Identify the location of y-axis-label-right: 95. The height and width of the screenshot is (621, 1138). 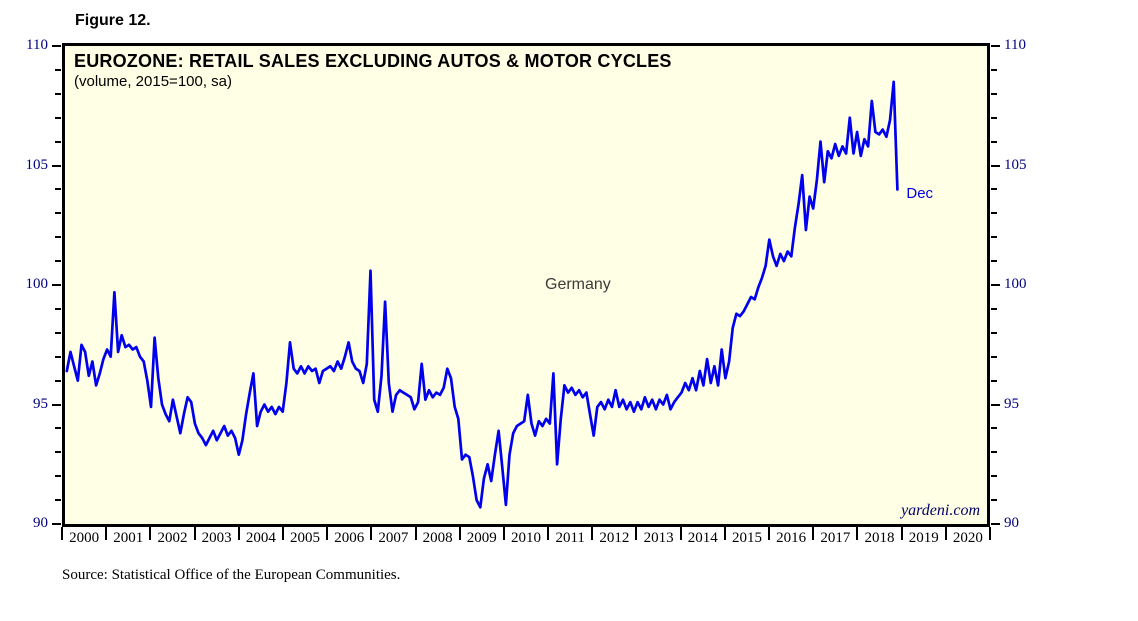
(1011, 403).